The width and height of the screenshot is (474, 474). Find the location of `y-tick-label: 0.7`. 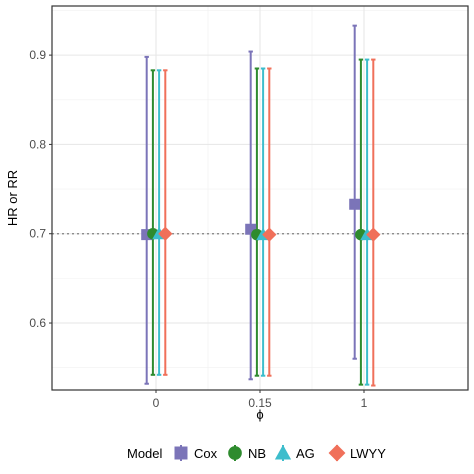

y-tick-label: 0.7 is located at coordinates (37, 234).